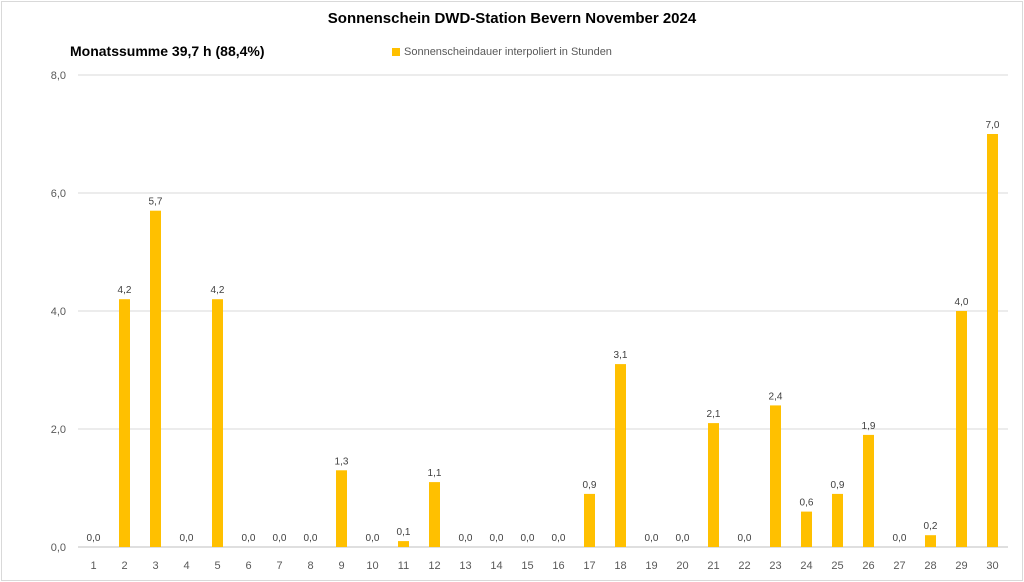  What do you see at coordinates (527, 566) in the screenshot?
I see `x-tick-label: 15` at bounding box center [527, 566].